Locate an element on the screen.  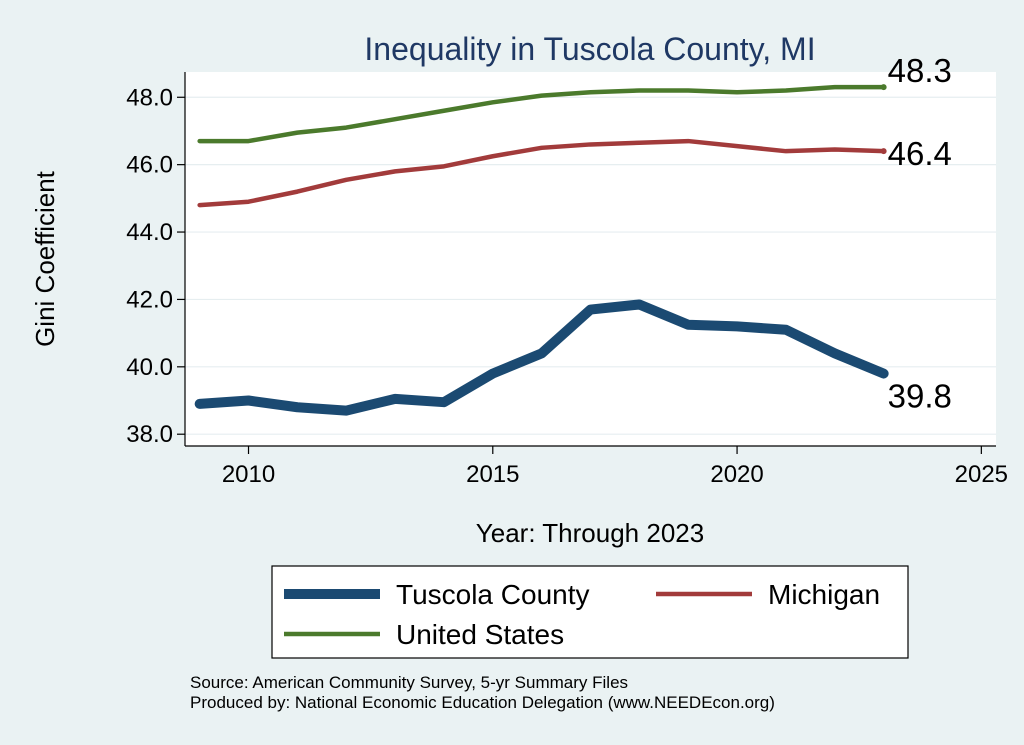
series-line-tuscola-county is located at coordinates (541, 357).